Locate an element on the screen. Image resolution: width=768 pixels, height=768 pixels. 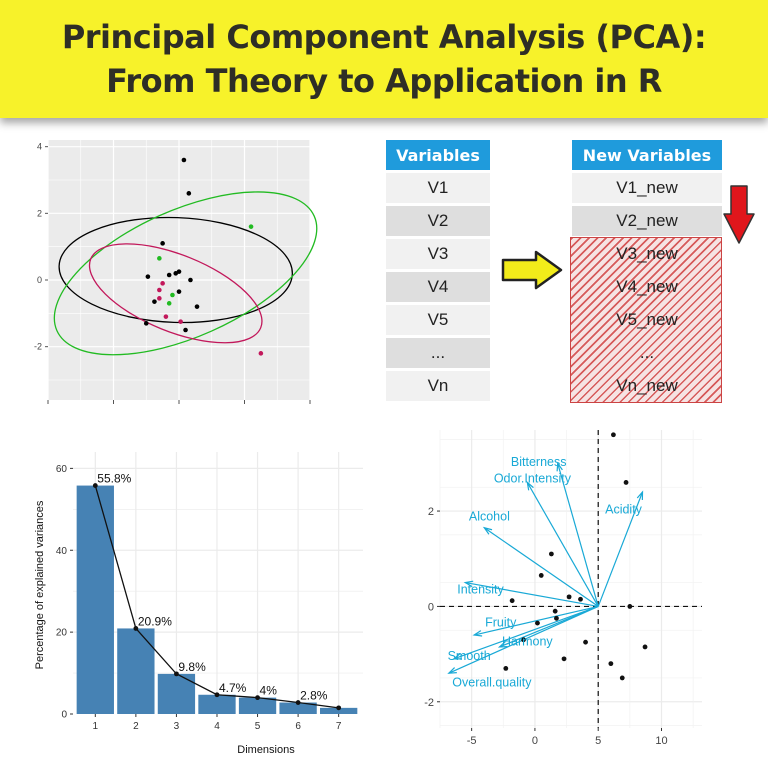
data-label: 4.7% is located at coordinates (233, 688).